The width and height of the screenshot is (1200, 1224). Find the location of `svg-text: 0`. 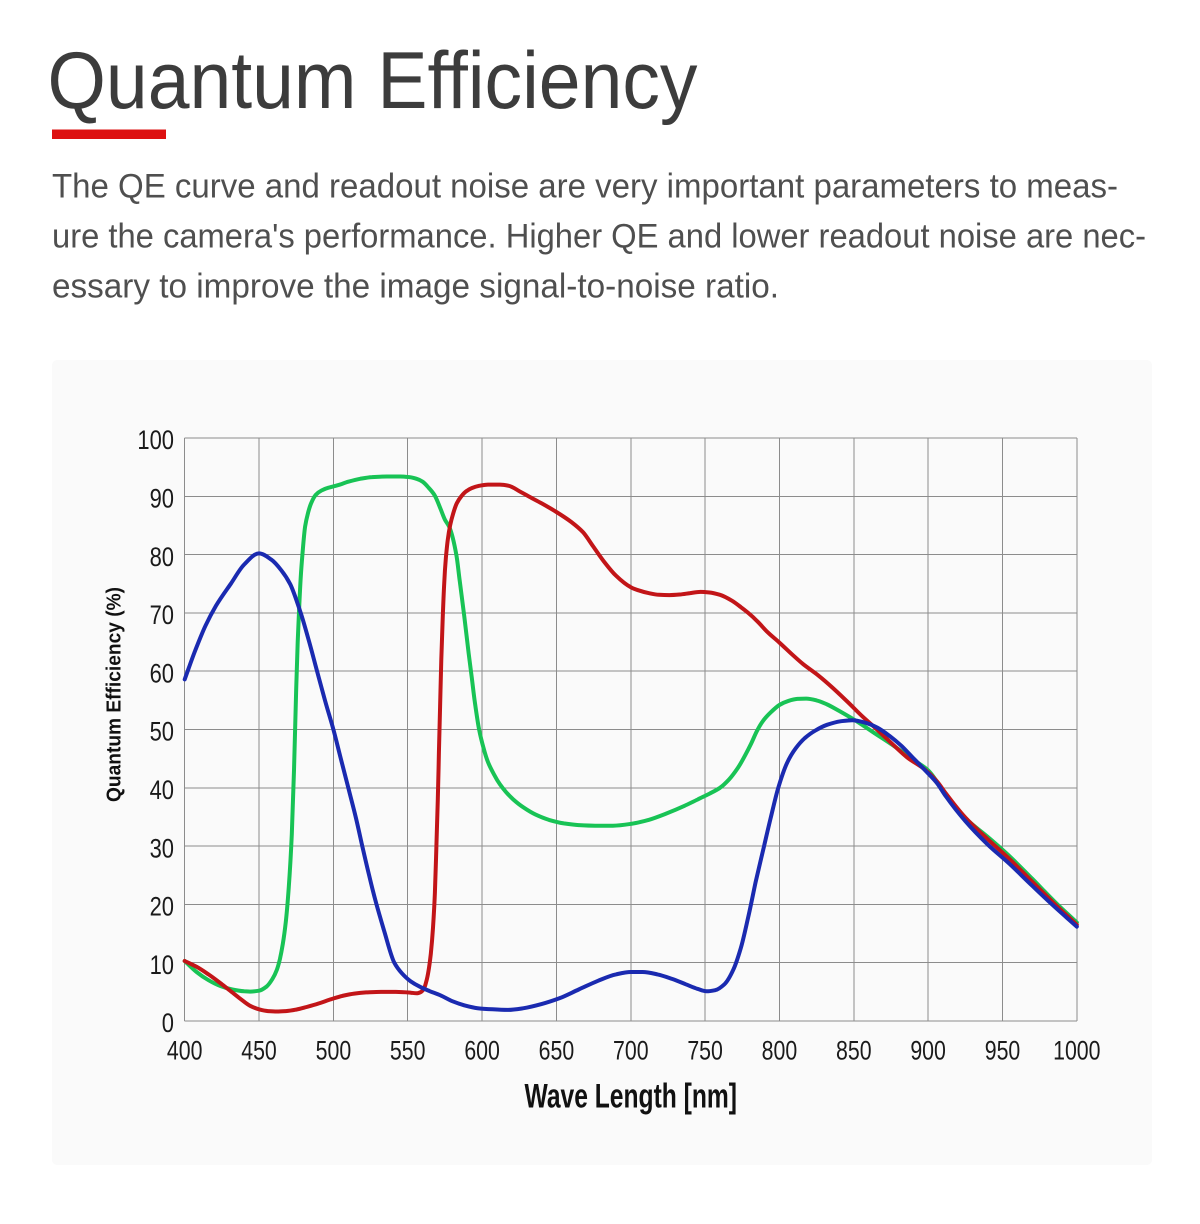

svg-text: 0 is located at coordinates (168, 1023).